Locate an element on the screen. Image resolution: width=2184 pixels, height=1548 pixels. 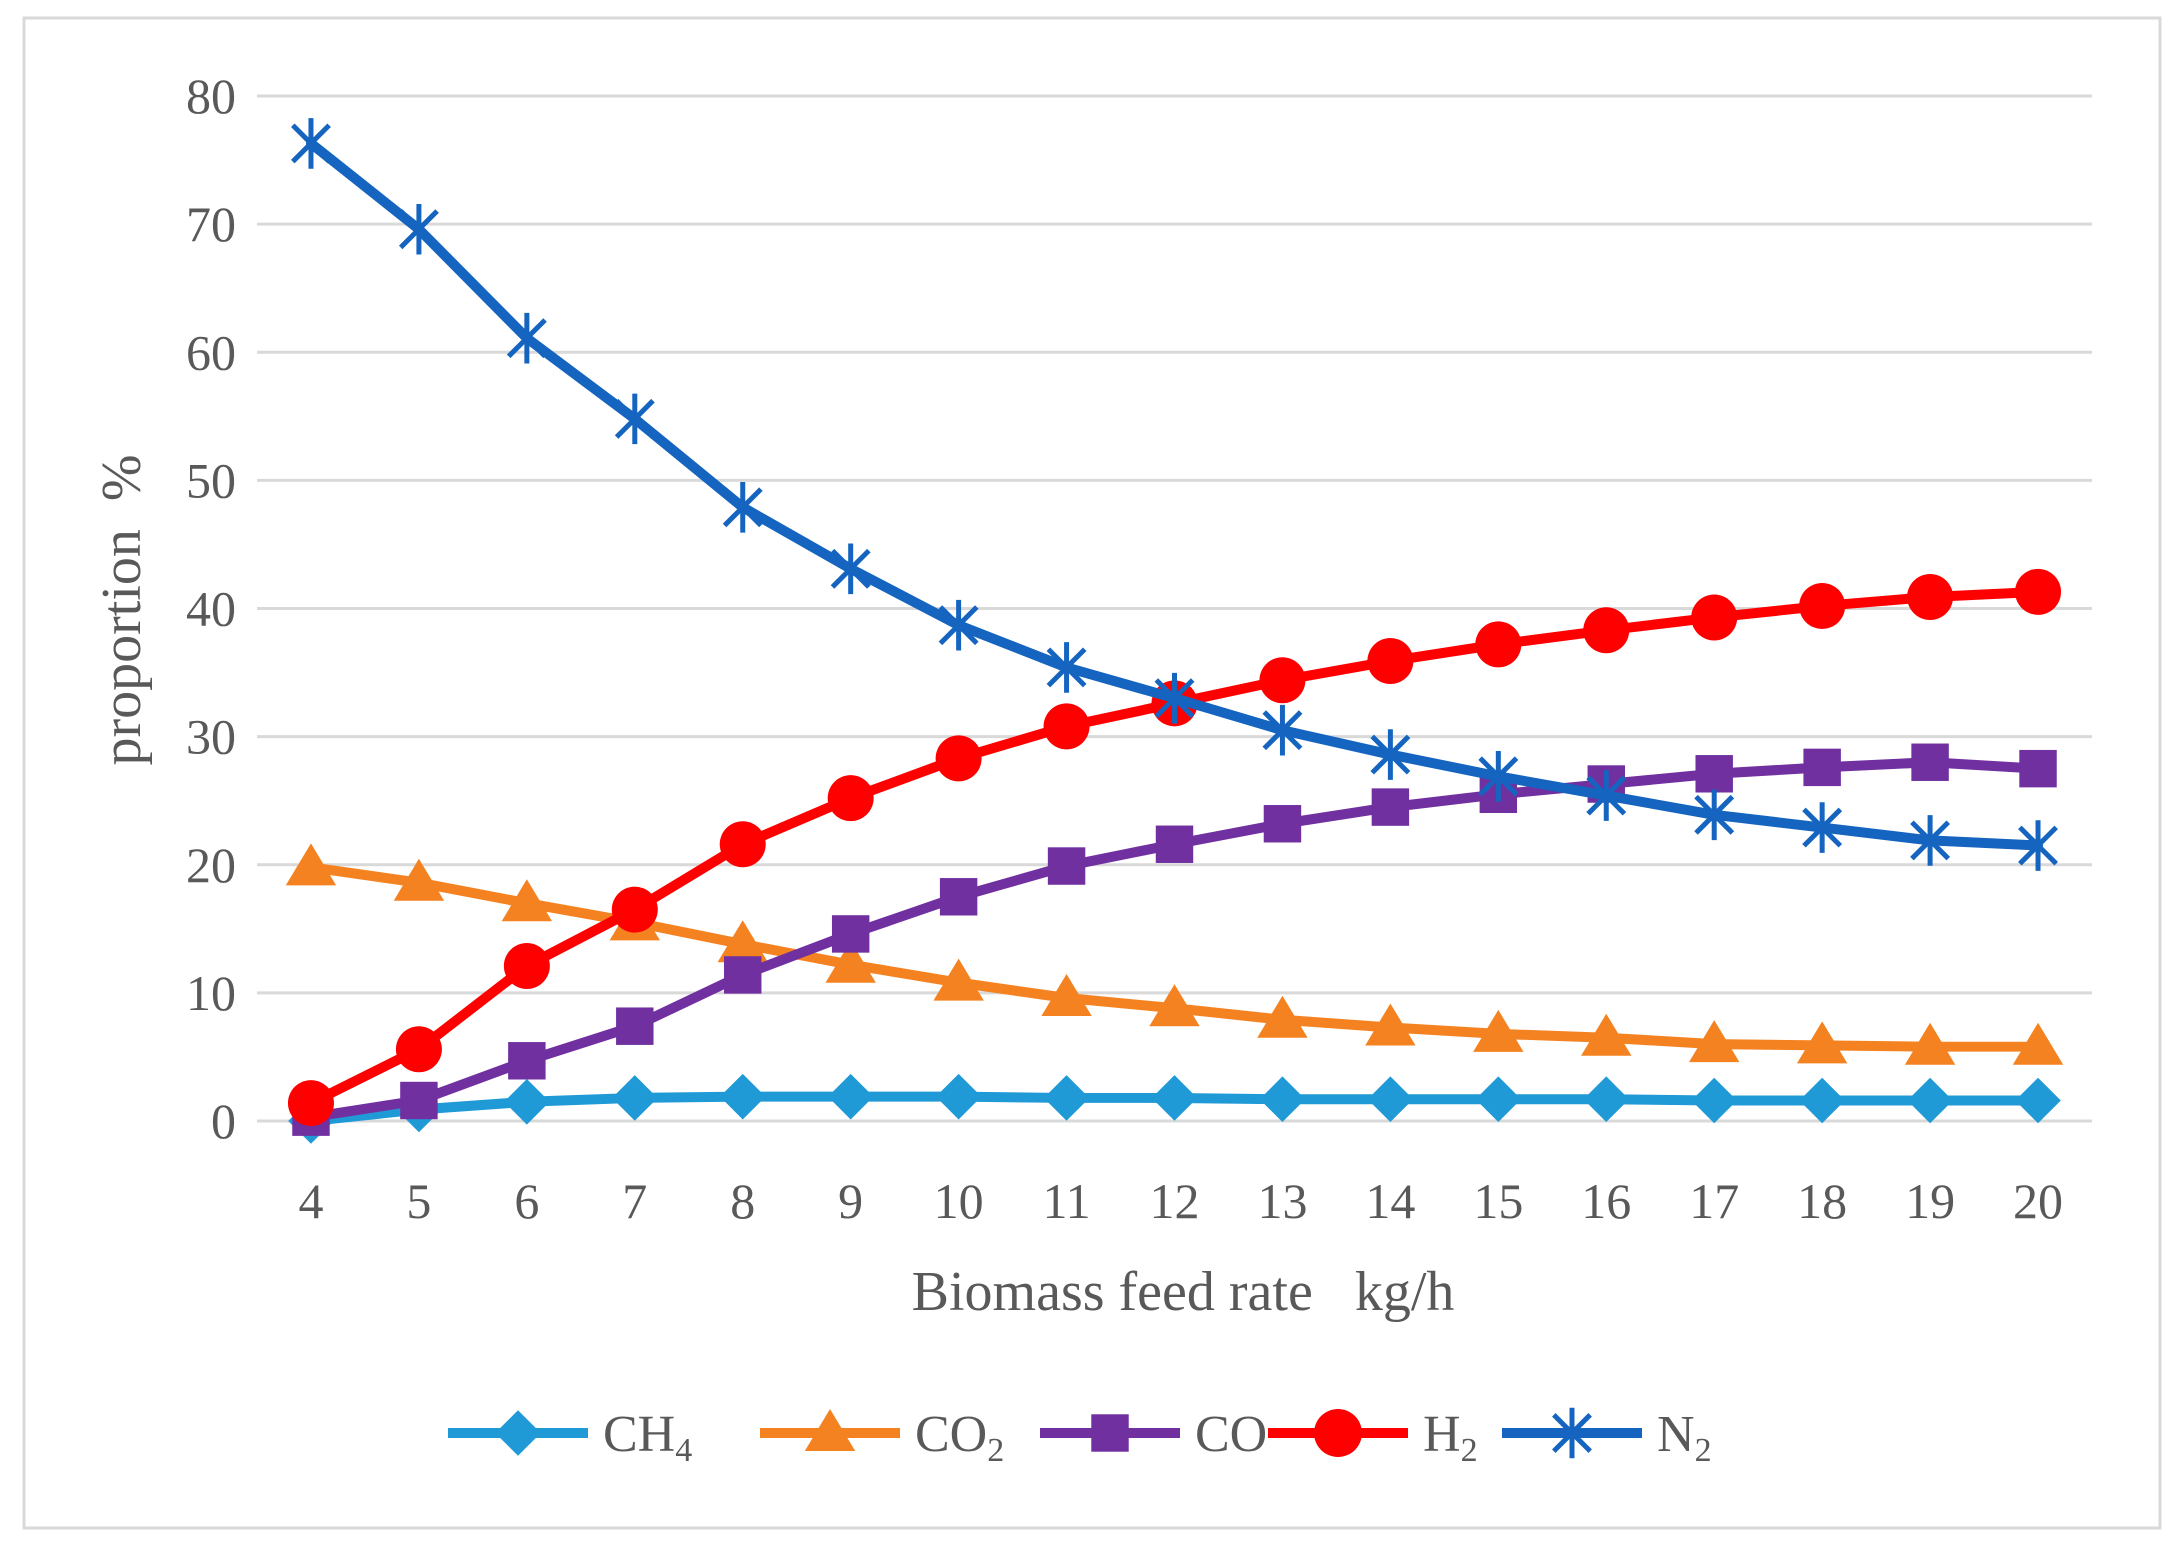
legend-item-ch4: CH4 is located at coordinates (570, 1437).